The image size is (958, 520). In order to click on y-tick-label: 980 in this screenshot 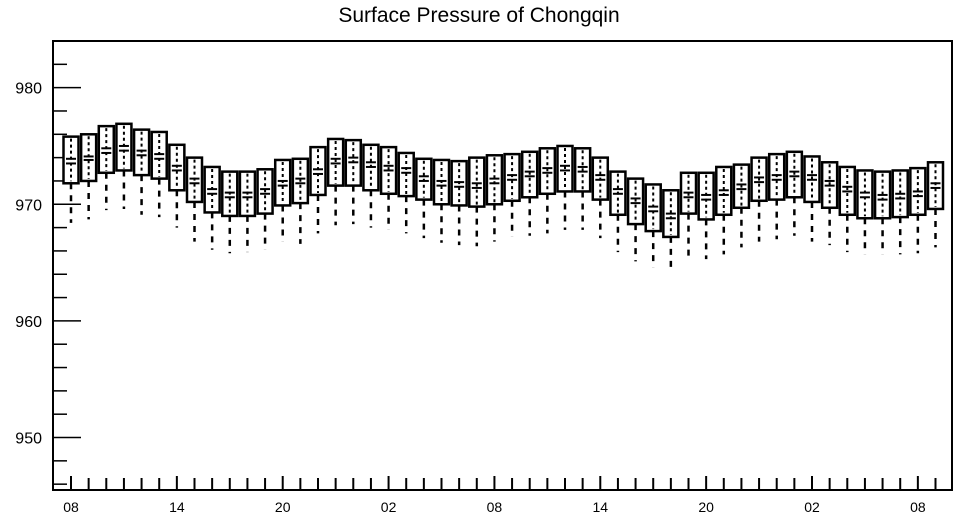, I will do `click(28, 89)`.